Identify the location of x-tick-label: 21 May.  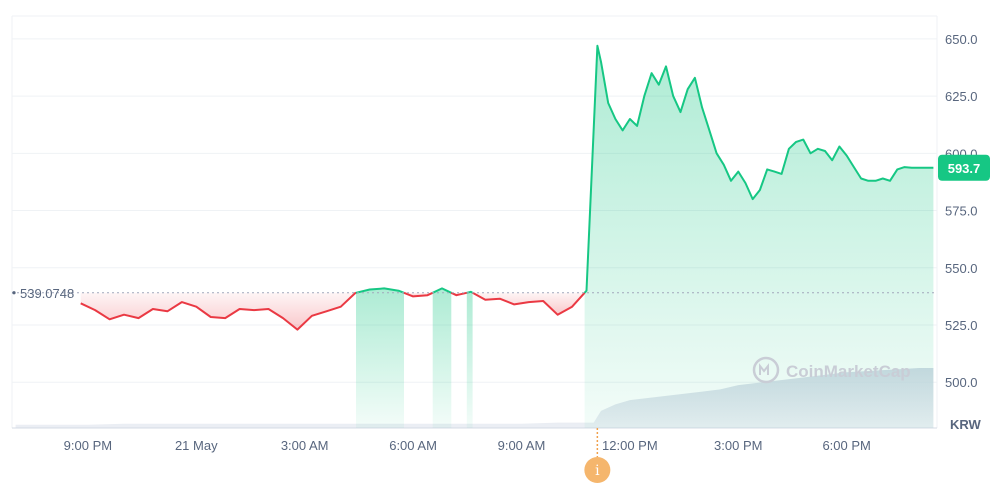
(196, 445).